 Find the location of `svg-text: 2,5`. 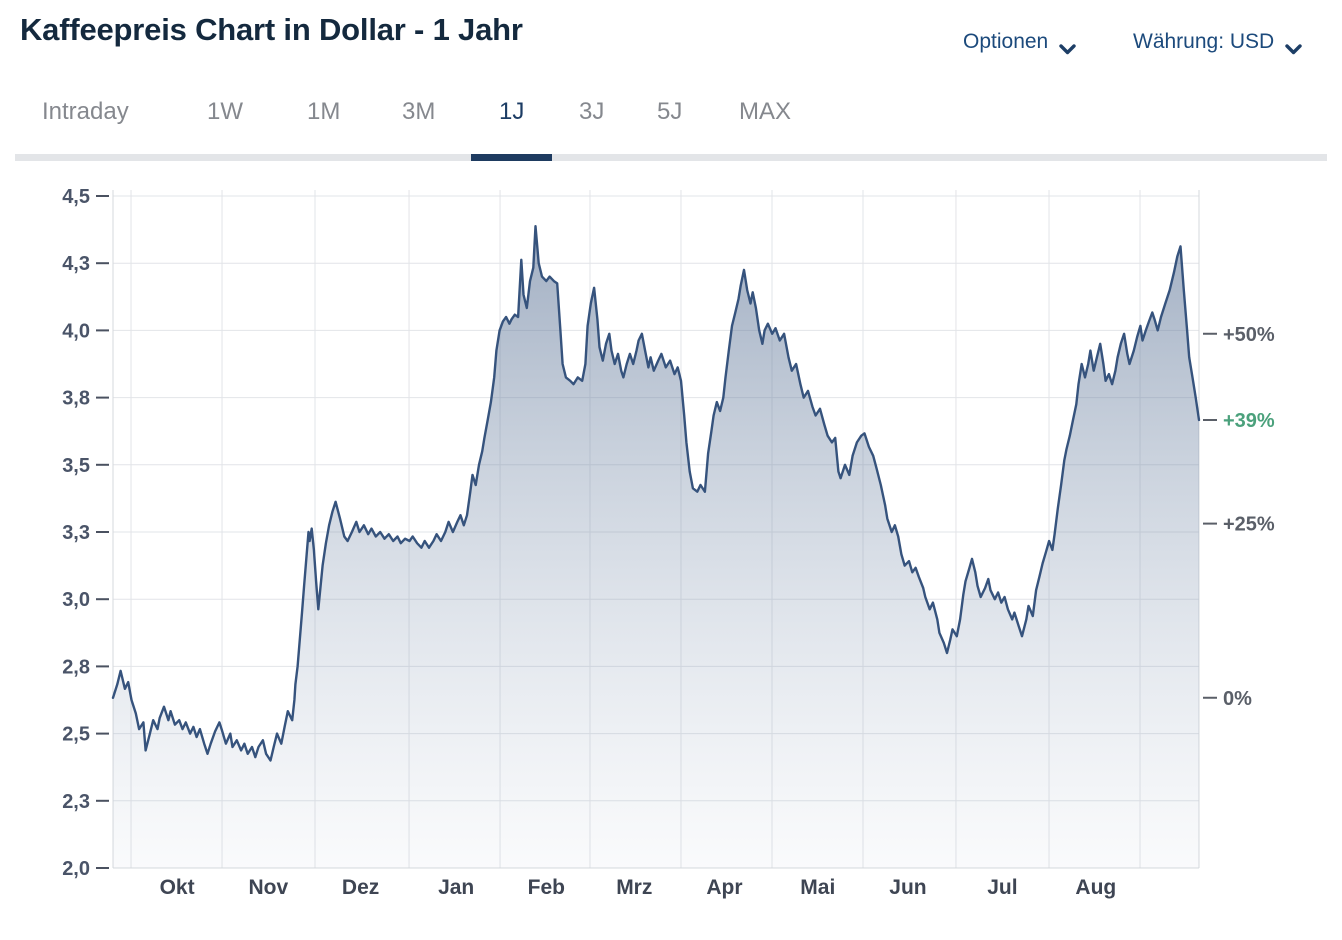

svg-text: 2,5 is located at coordinates (76, 735).